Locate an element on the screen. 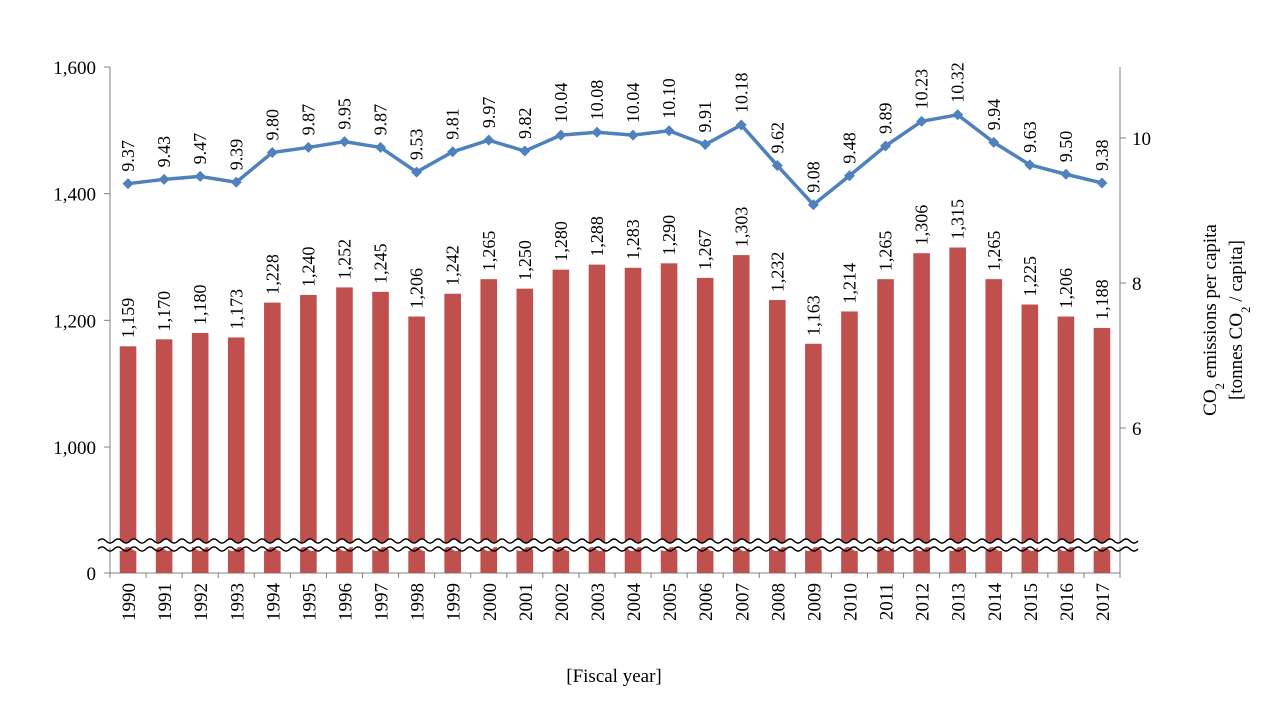  line-marker-1992 is located at coordinates (200, 176).